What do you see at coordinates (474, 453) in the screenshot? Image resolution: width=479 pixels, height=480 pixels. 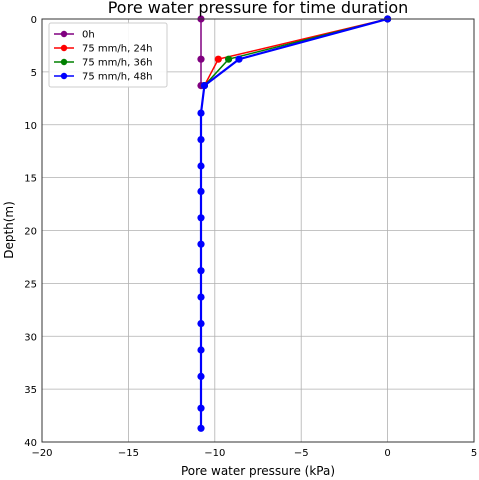 I see `x-tick-label: 5` at bounding box center [474, 453].